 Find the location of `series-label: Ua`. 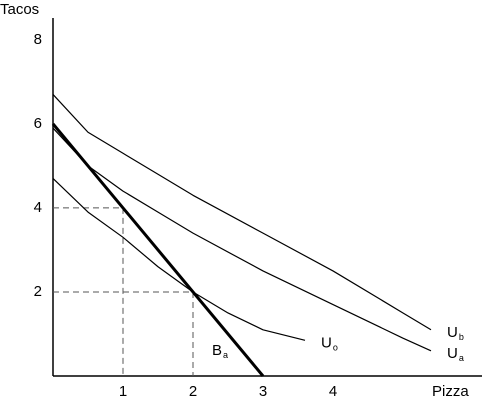

series-label: Ua is located at coordinates (455, 354).